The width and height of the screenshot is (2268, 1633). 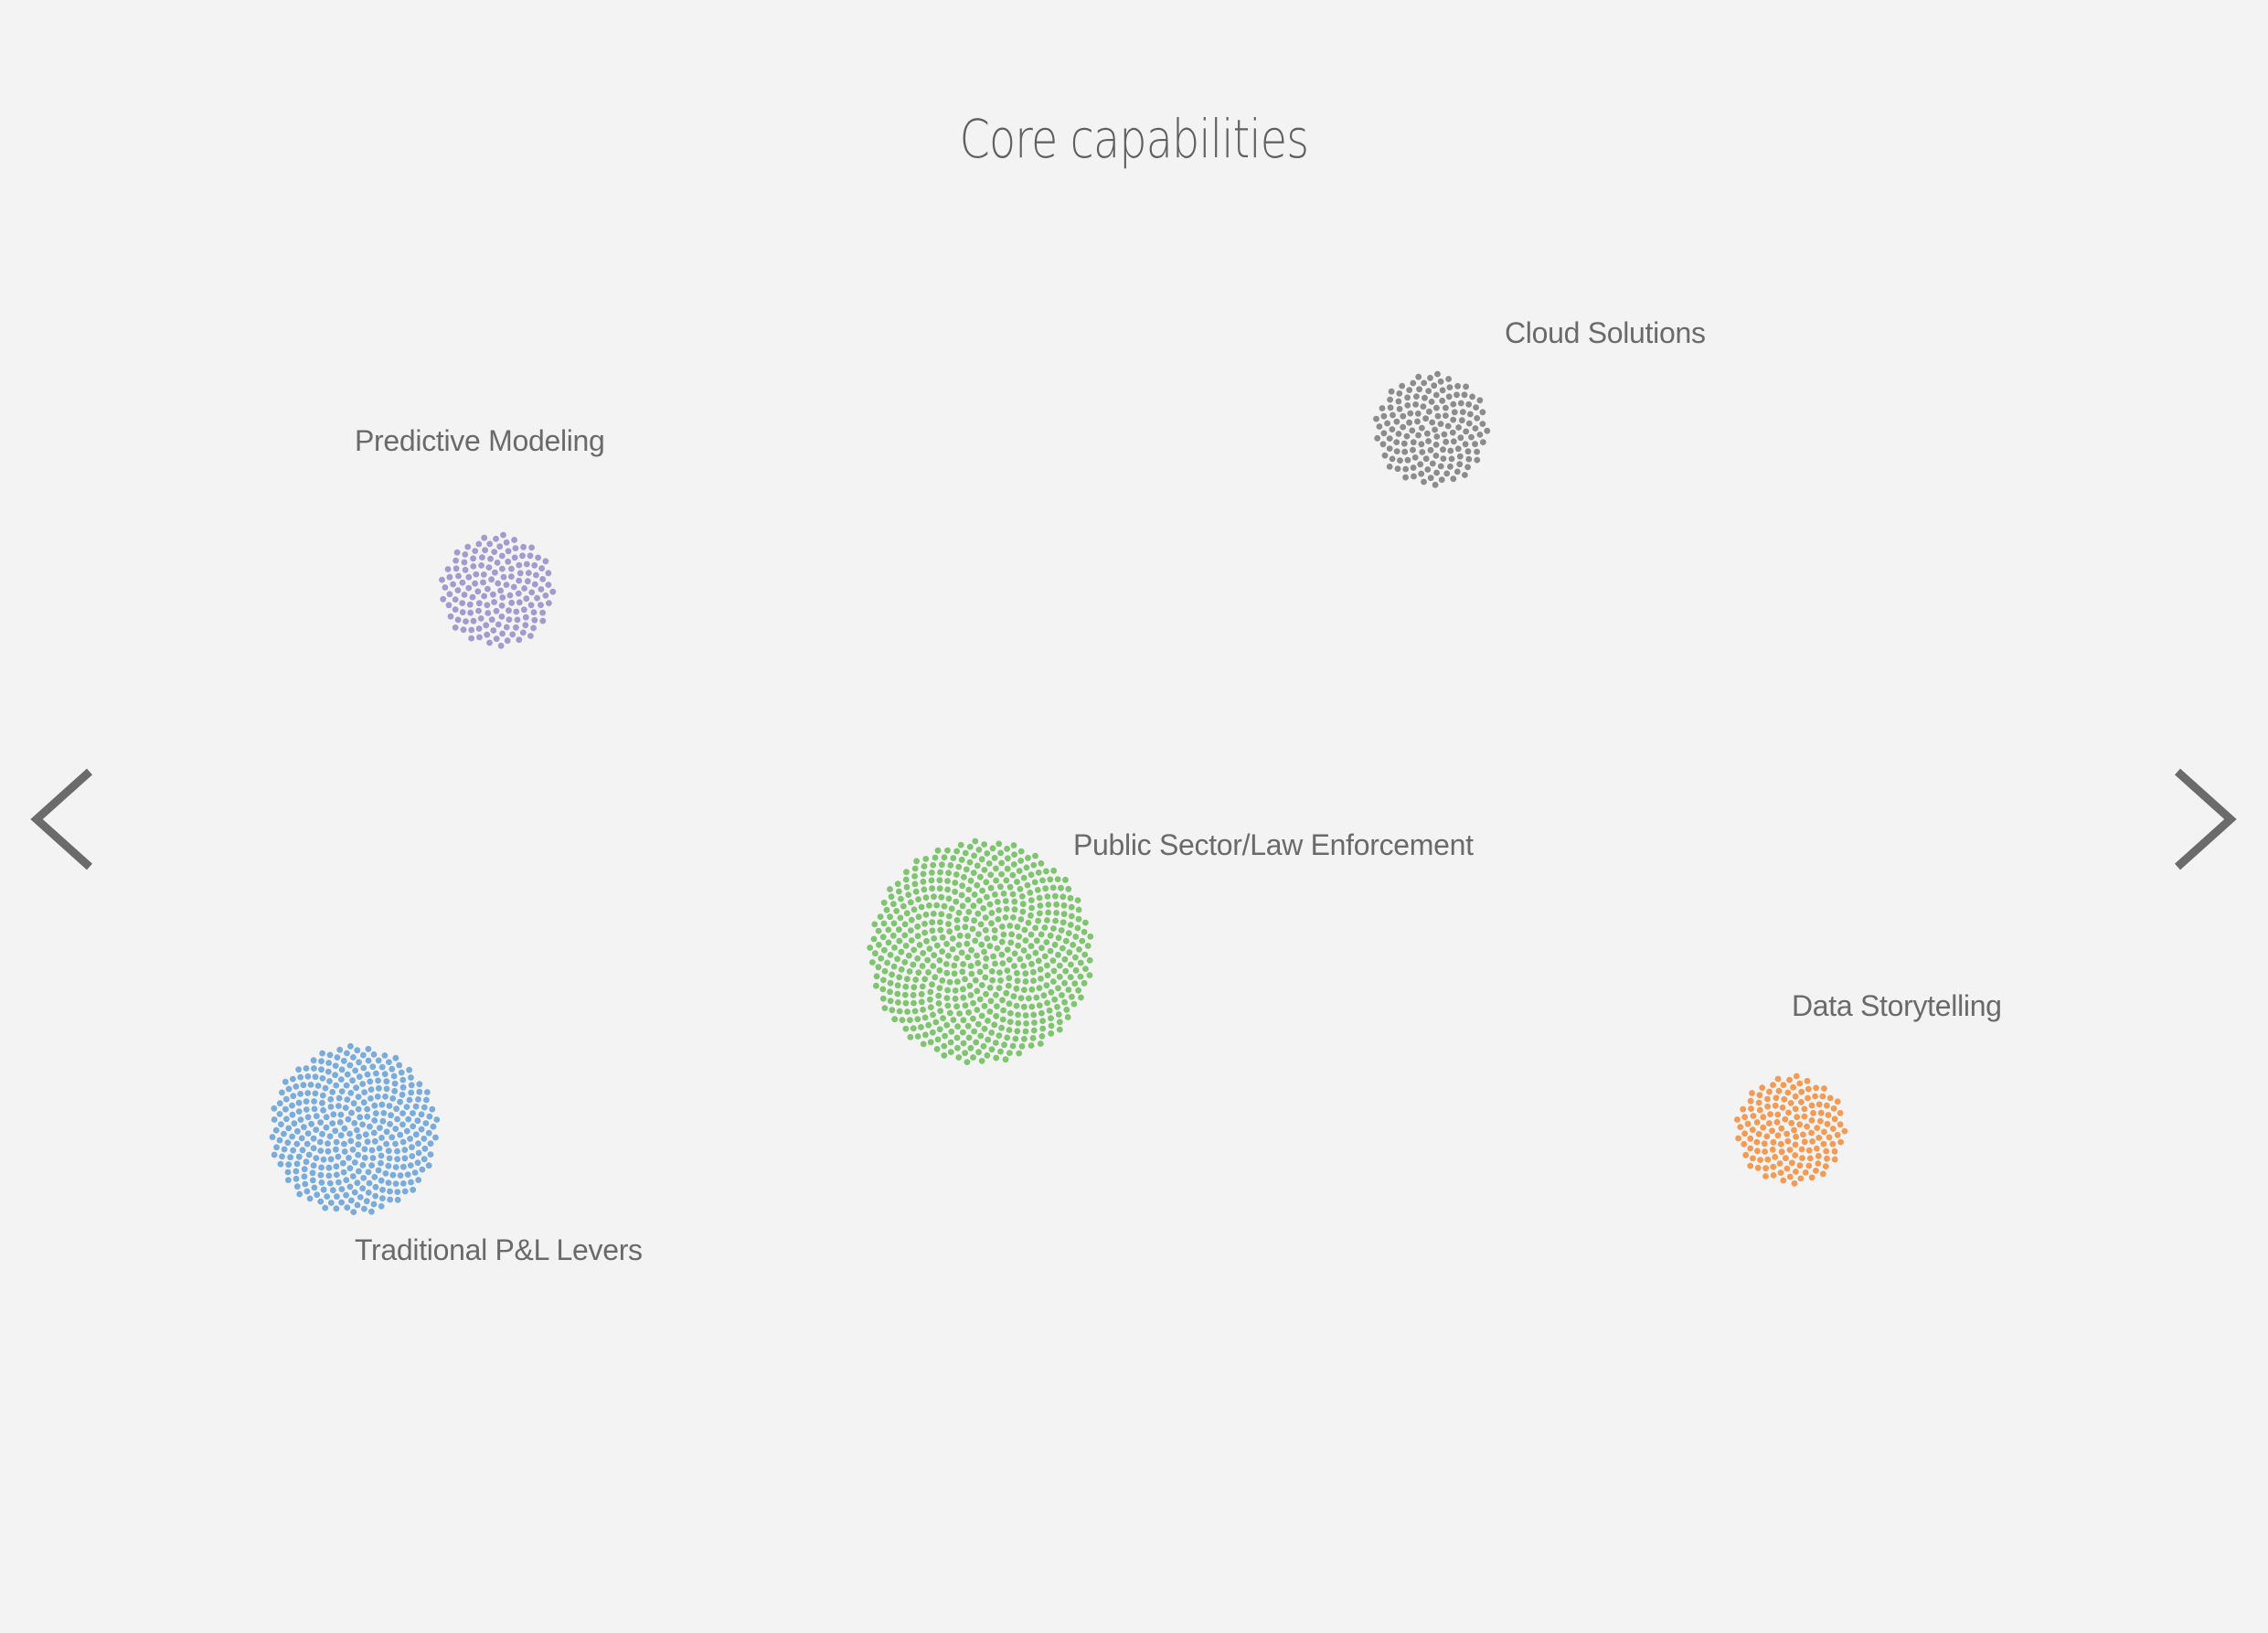 I want to click on prev-slide-button, so click(x=62, y=819).